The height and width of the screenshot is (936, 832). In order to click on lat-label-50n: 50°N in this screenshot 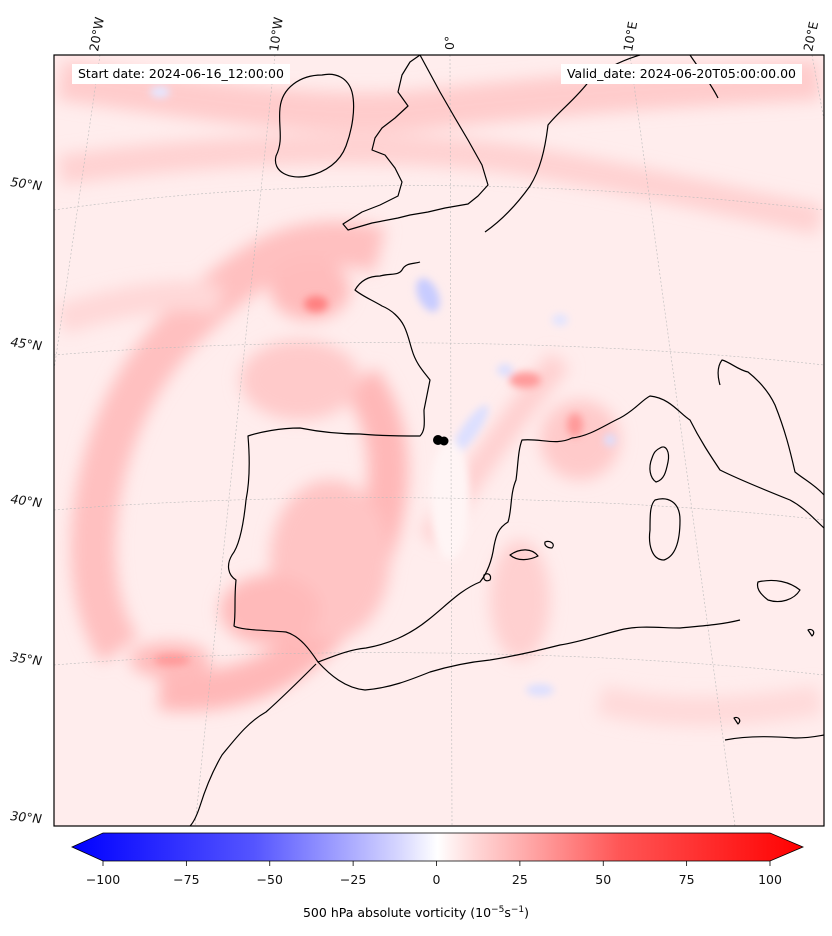, I will do `click(27, 183)`.